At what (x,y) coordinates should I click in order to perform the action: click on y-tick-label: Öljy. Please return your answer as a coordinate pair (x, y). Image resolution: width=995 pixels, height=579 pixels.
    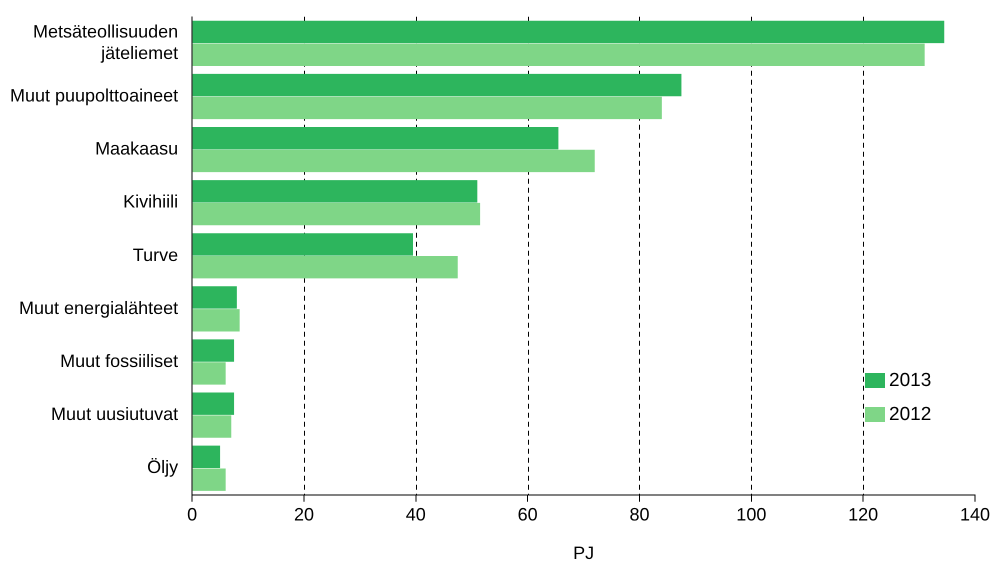
    Looking at the image, I should click on (162, 467).